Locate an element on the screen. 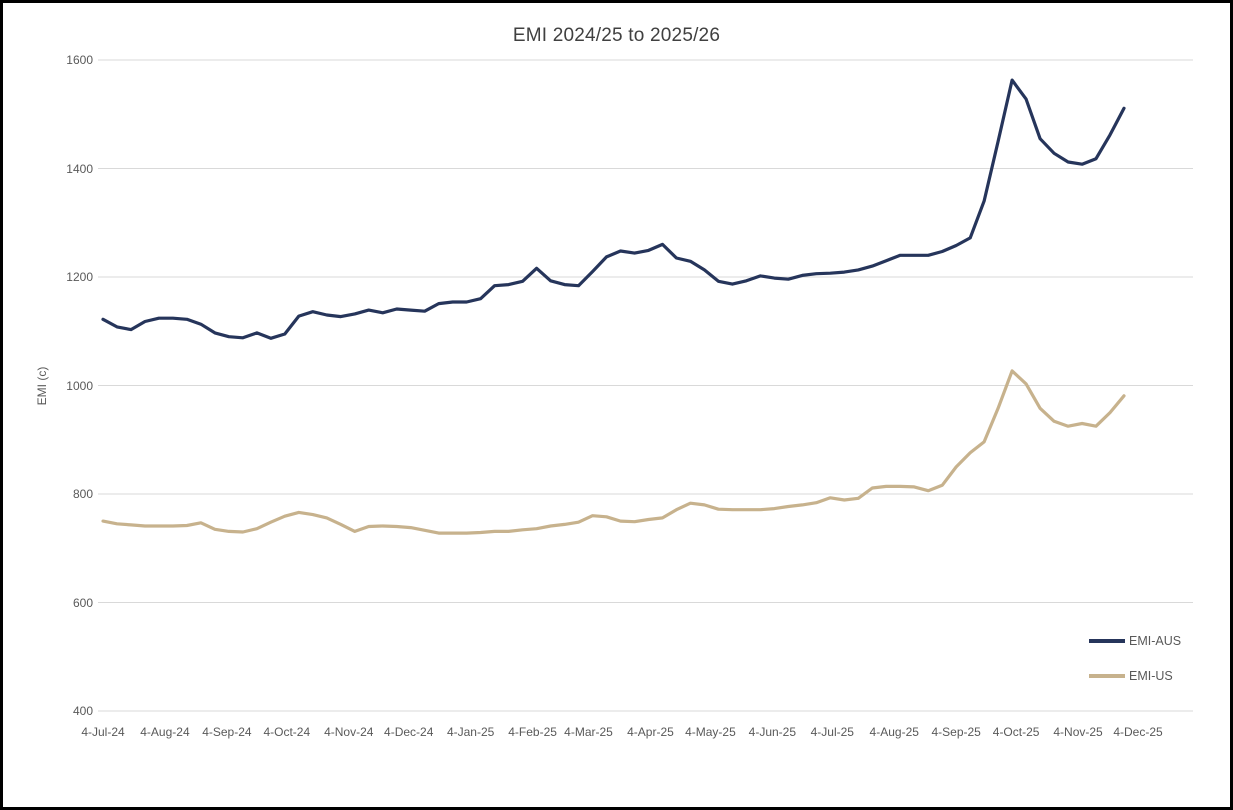 This screenshot has height=810, width=1233. y-tick-label-1400: 1400 is located at coordinates (79, 168).